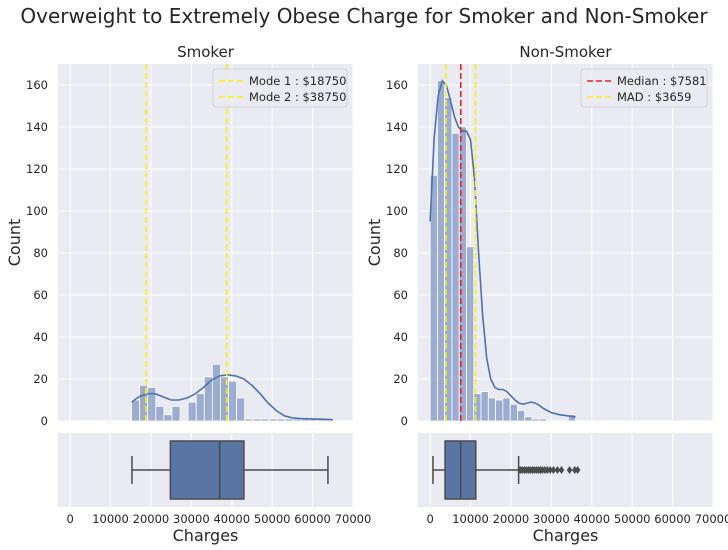 The width and height of the screenshot is (728, 550). I want to click on panel-1-ytick-label: 60, so click(40, 295).